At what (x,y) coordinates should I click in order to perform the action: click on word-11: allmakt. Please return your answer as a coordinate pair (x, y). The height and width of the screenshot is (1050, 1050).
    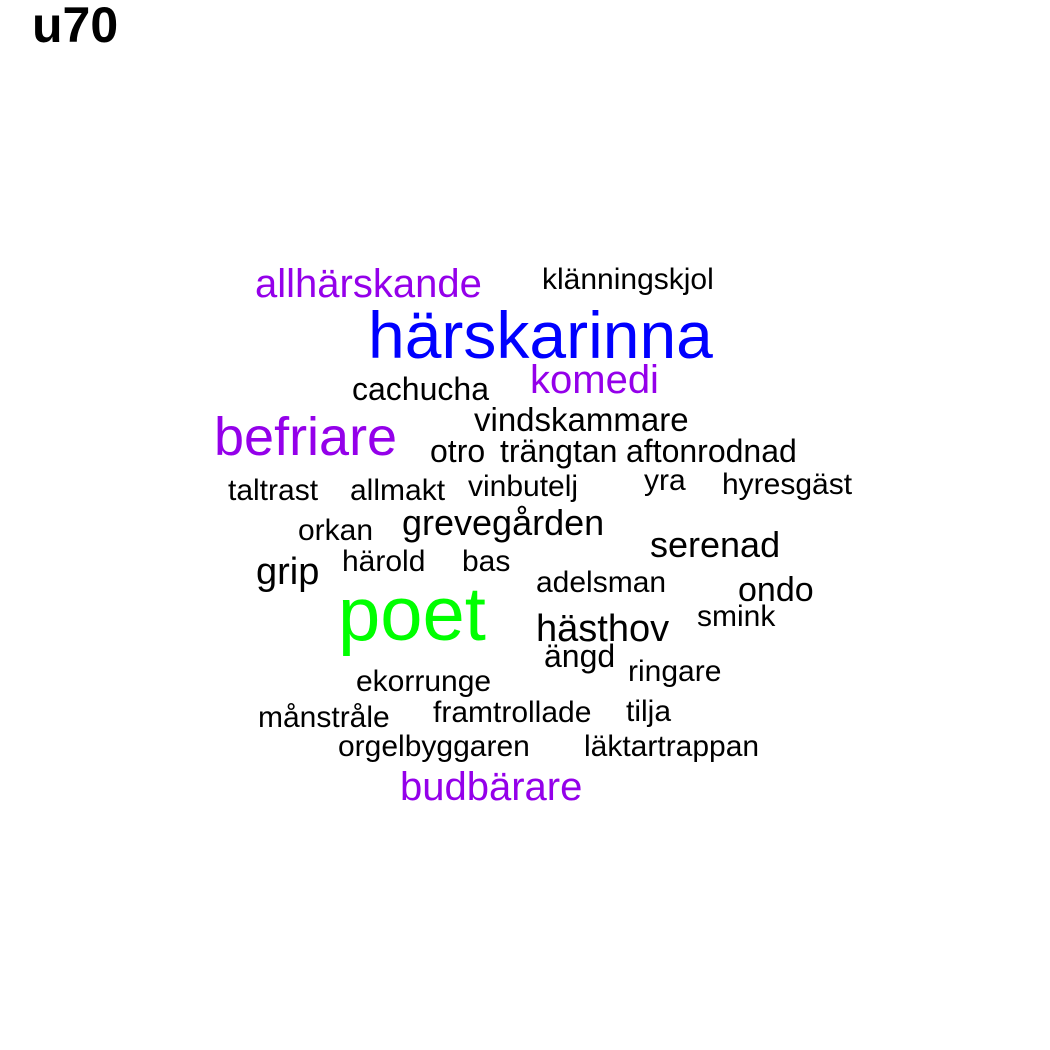
    Looking at the image, I should click on (398, 490).